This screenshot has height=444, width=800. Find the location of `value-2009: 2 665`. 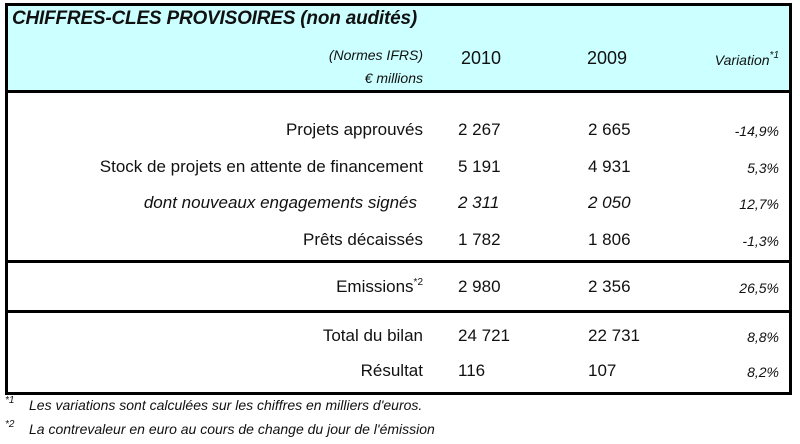

value-2009: 2 665 is located at coordinates (609, 129).